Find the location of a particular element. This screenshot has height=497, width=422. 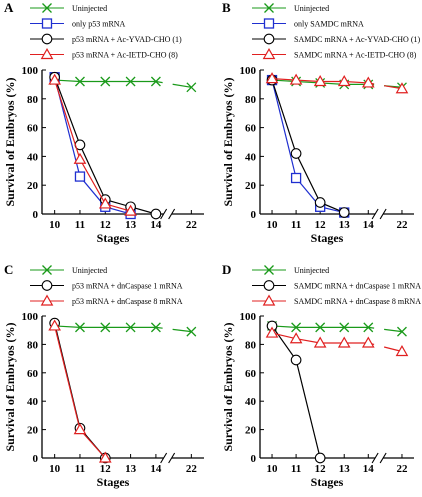

panel-letter: C is located at coordinates (8, 269).